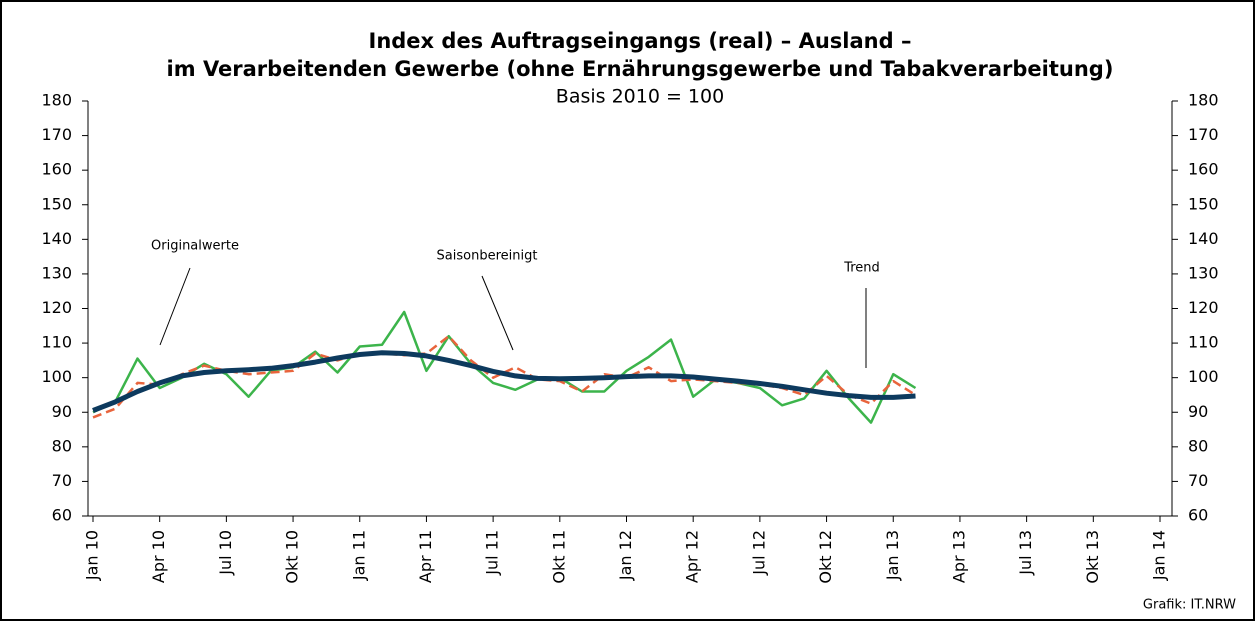  I want to click on y-tick-label: 140, so click(56, 238).